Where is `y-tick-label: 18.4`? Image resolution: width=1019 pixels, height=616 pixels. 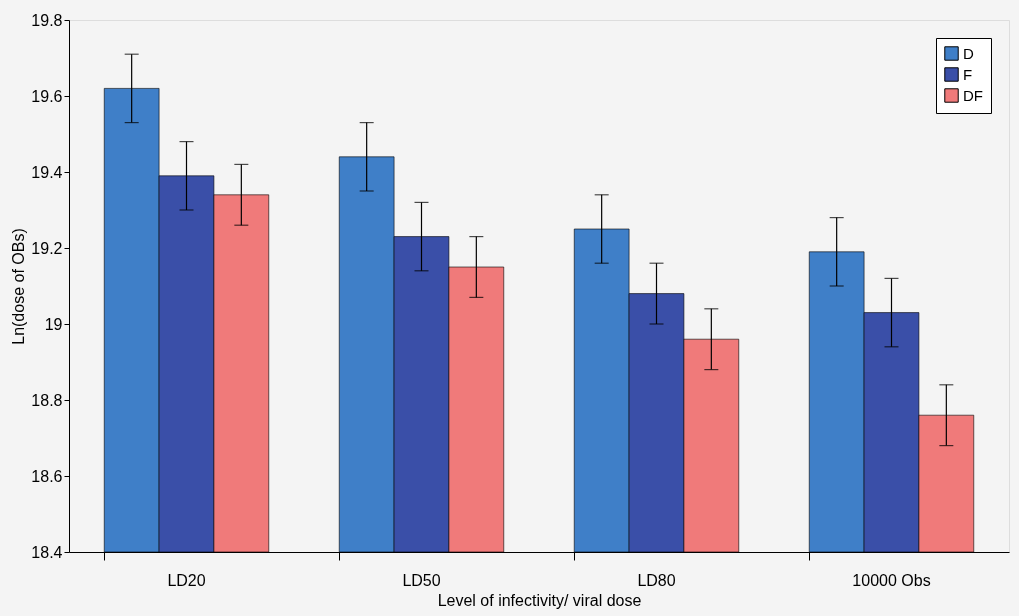 y-tick-label: 18.4 is located at coordinates (47, 552).